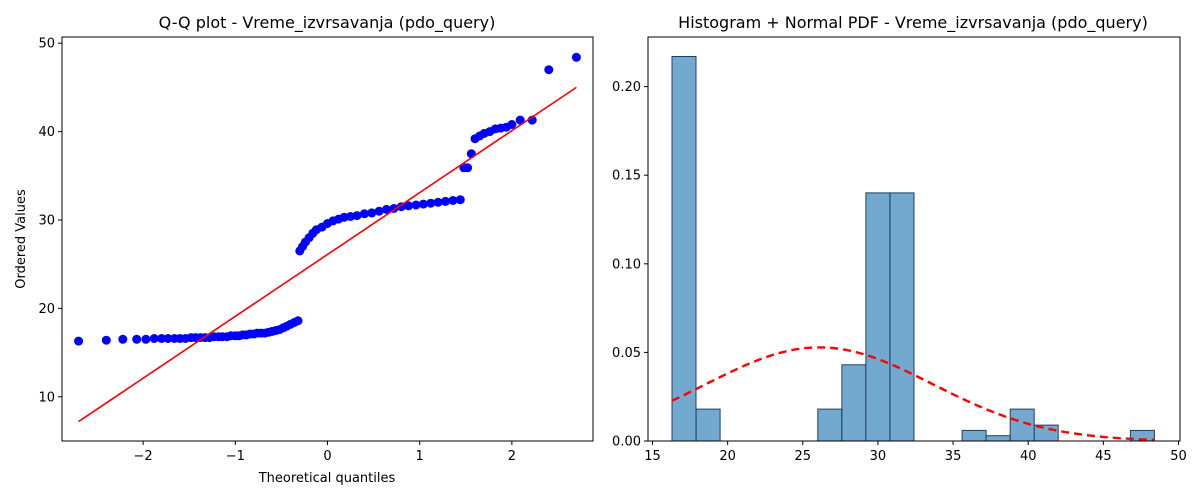 The width and height of the screenshot is (1200, 500). Describe the element at coordinates (46, 397) in the screenshot. I see `qq-y-tick-label-0: 10` at that location.